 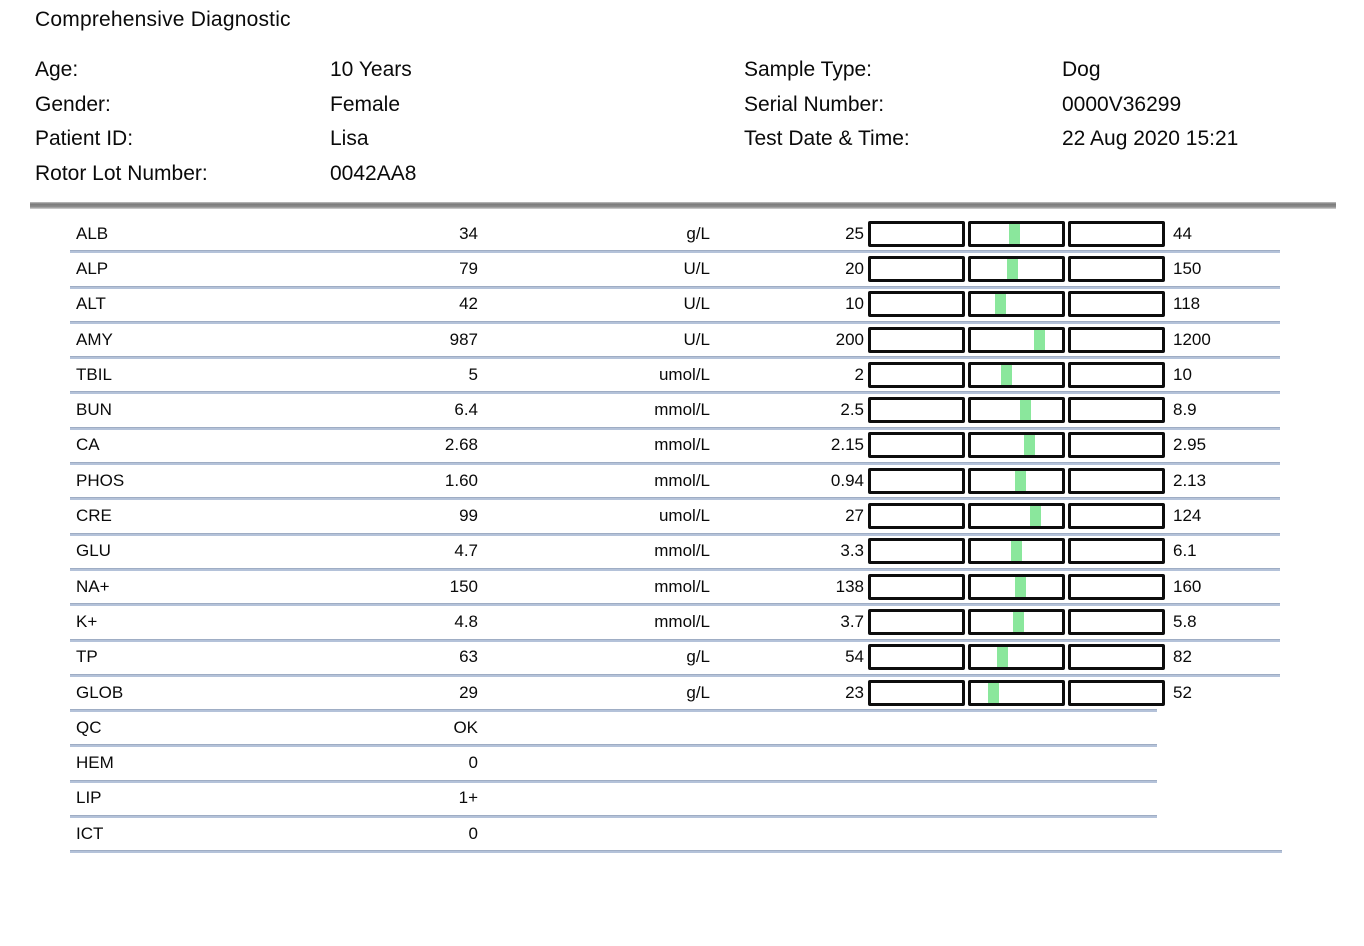 I want to click on result-row: TBIL 5 umol/L 2 10, so click(x=675, y=374).